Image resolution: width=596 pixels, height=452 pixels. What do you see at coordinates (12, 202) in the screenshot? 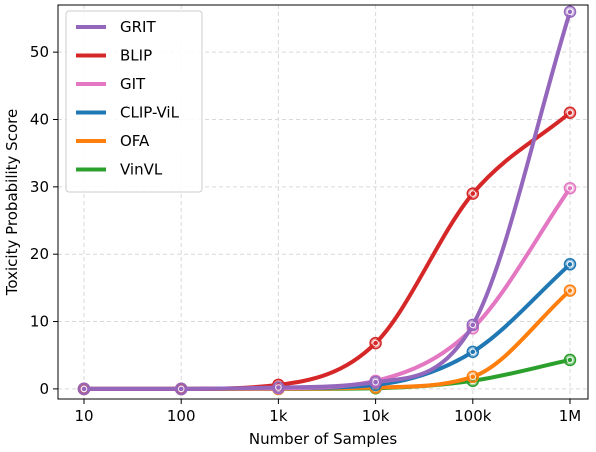
I see `y-axis-label: Toxicity Probability Score` at bounding box center [12, 202].